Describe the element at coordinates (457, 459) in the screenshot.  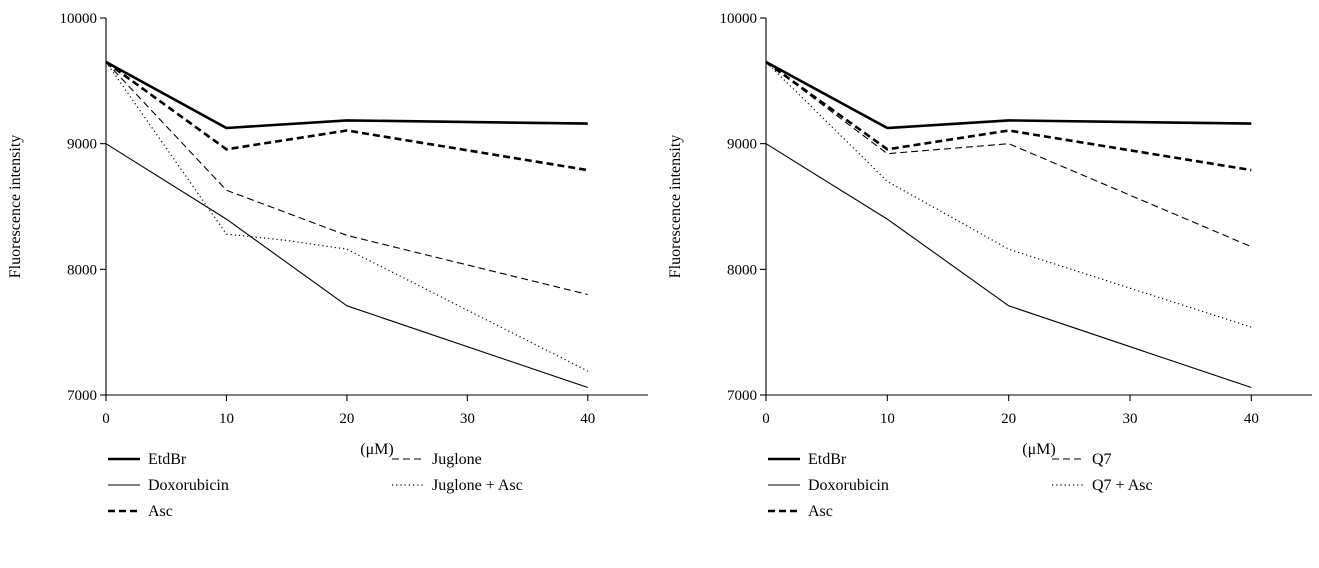
I see `legend-label: Juglone` at that location.